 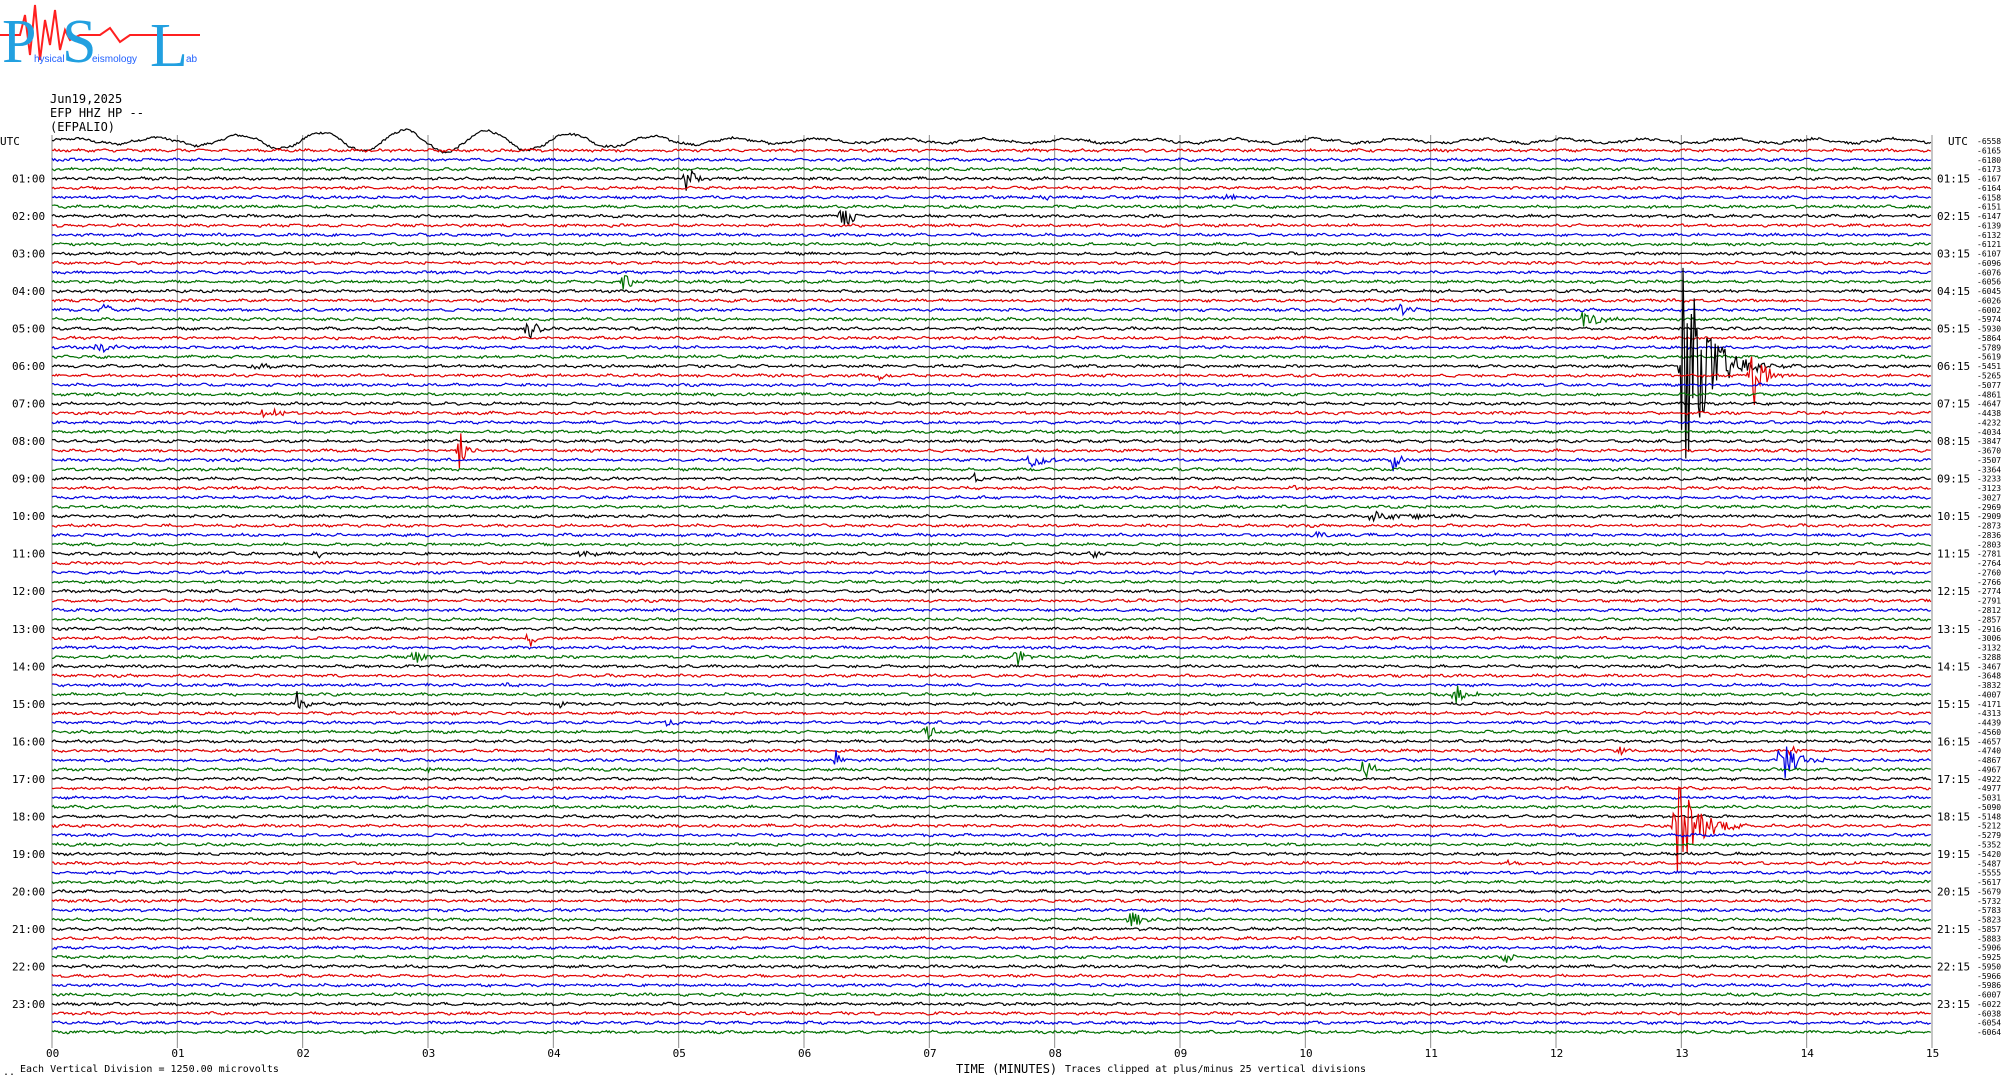 I want to click on row-offset-label: -6180, so click(x=1989, y=160).